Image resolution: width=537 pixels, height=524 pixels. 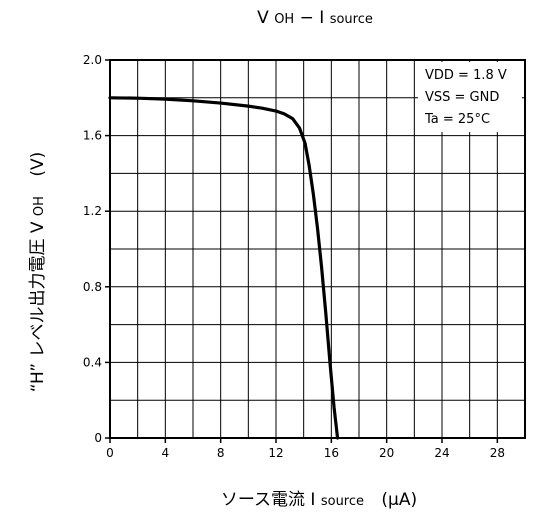 I want to click on x-axis-title: ソース電流 I source (µA), so click(x=319, y=500).